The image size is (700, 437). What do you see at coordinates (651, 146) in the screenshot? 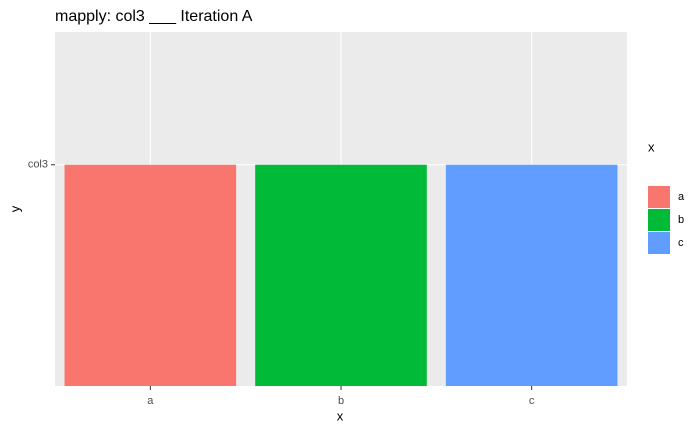
I see `legend-title: x` at bounding box center [651, 146].